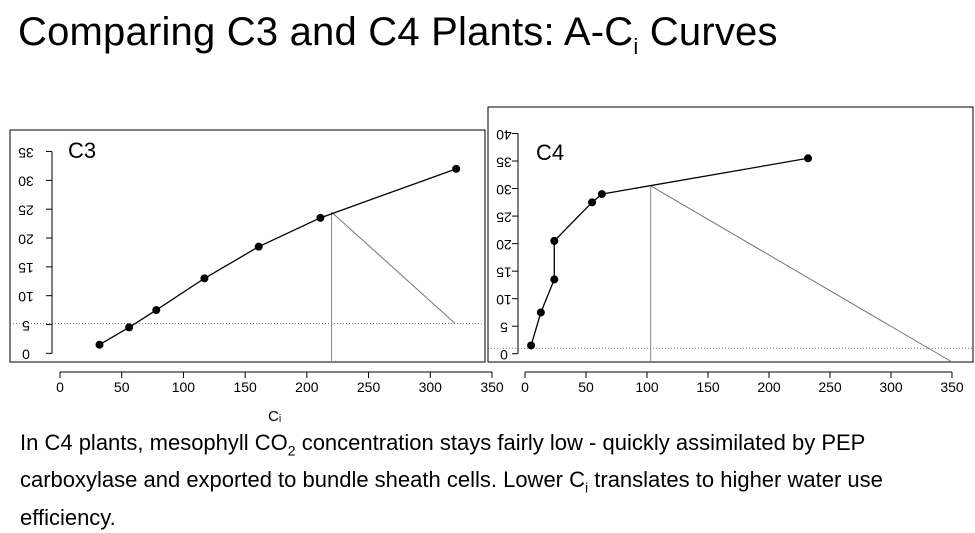 This screenshot has width=975, height=533. I want to click on c3-x-tick-label: 50, so click(122, 387).